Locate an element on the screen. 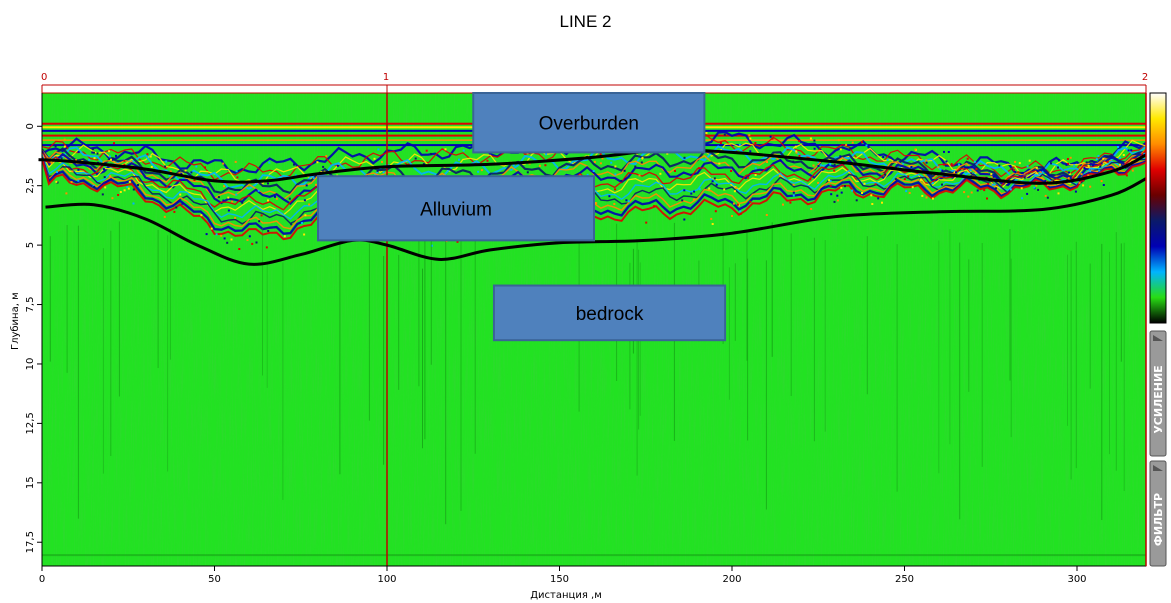 The width and height of the screenshot is (1171, 603). side-tab-1: ФИЛЬТР is located at coordinates (1158, 513).